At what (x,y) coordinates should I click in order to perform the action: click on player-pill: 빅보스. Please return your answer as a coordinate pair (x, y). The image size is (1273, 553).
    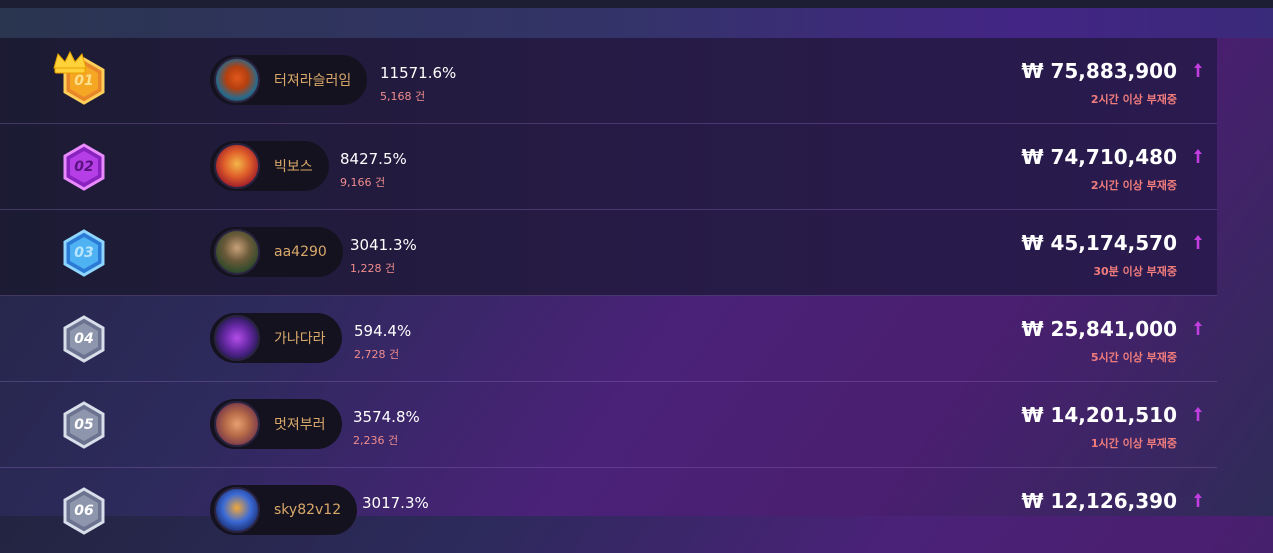
    Looking at the image, I should click on (269, 166).